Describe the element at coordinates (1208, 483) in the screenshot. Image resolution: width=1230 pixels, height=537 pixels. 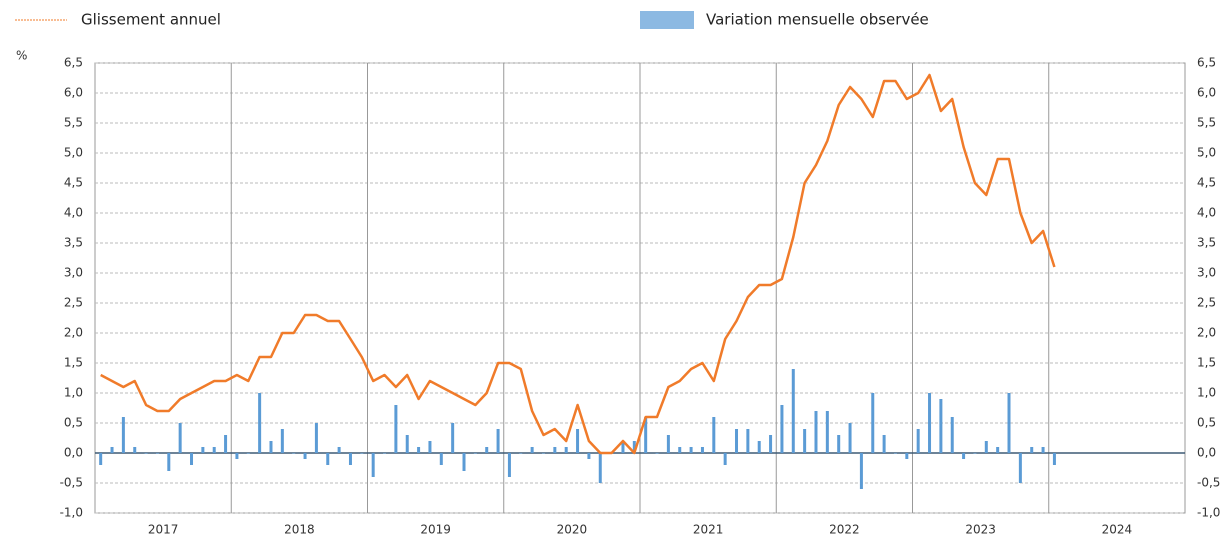
I see `y-tick-label-right: -0,5` at that location.